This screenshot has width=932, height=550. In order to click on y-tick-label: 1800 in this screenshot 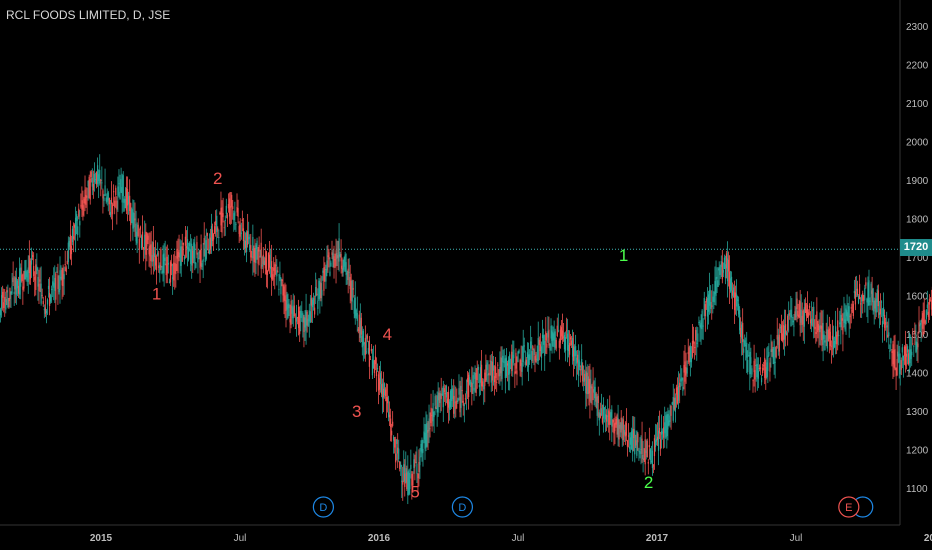, I will do `click(917, 220)`.